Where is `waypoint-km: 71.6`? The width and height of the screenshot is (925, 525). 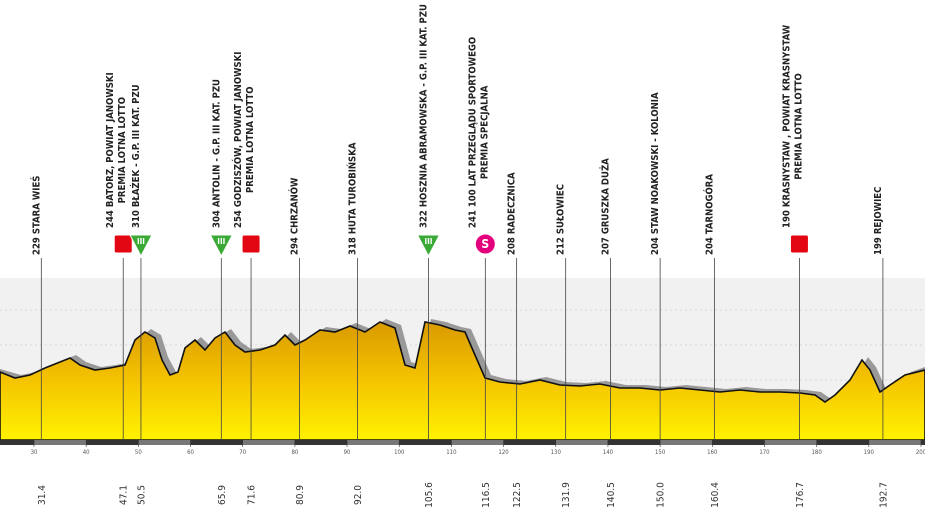
waypoint-km: 71.6 is located at coordinates (252, 495).